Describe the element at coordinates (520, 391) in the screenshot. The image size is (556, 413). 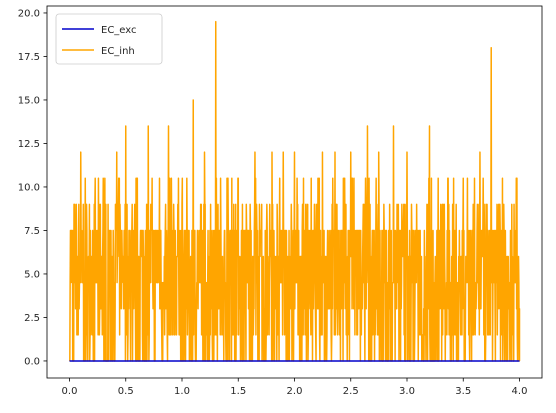
I see `x-tick-label: 4.0` at that location.